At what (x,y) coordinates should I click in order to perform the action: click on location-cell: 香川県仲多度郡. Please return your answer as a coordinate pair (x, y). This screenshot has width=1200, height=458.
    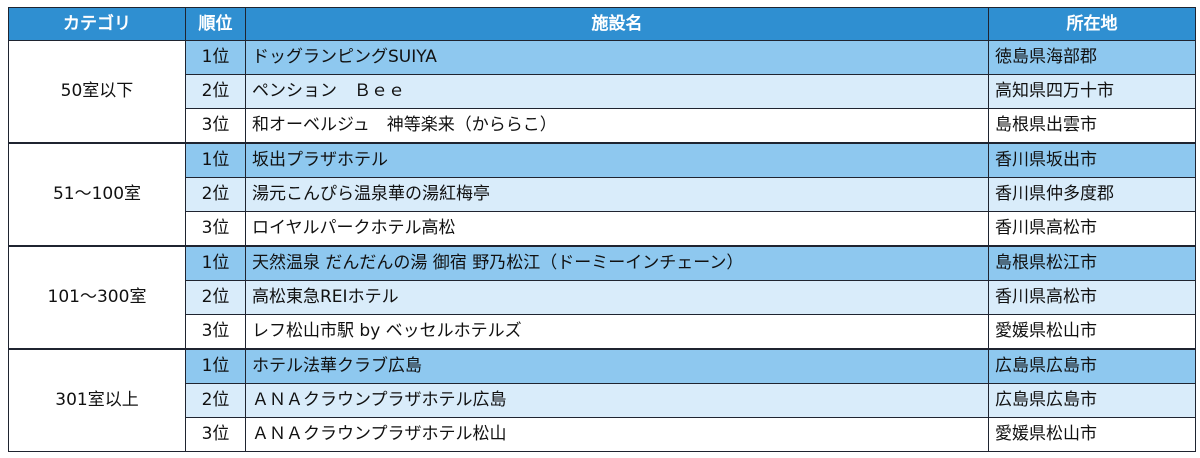
    Looking at the image, I should click on (1092, 194).